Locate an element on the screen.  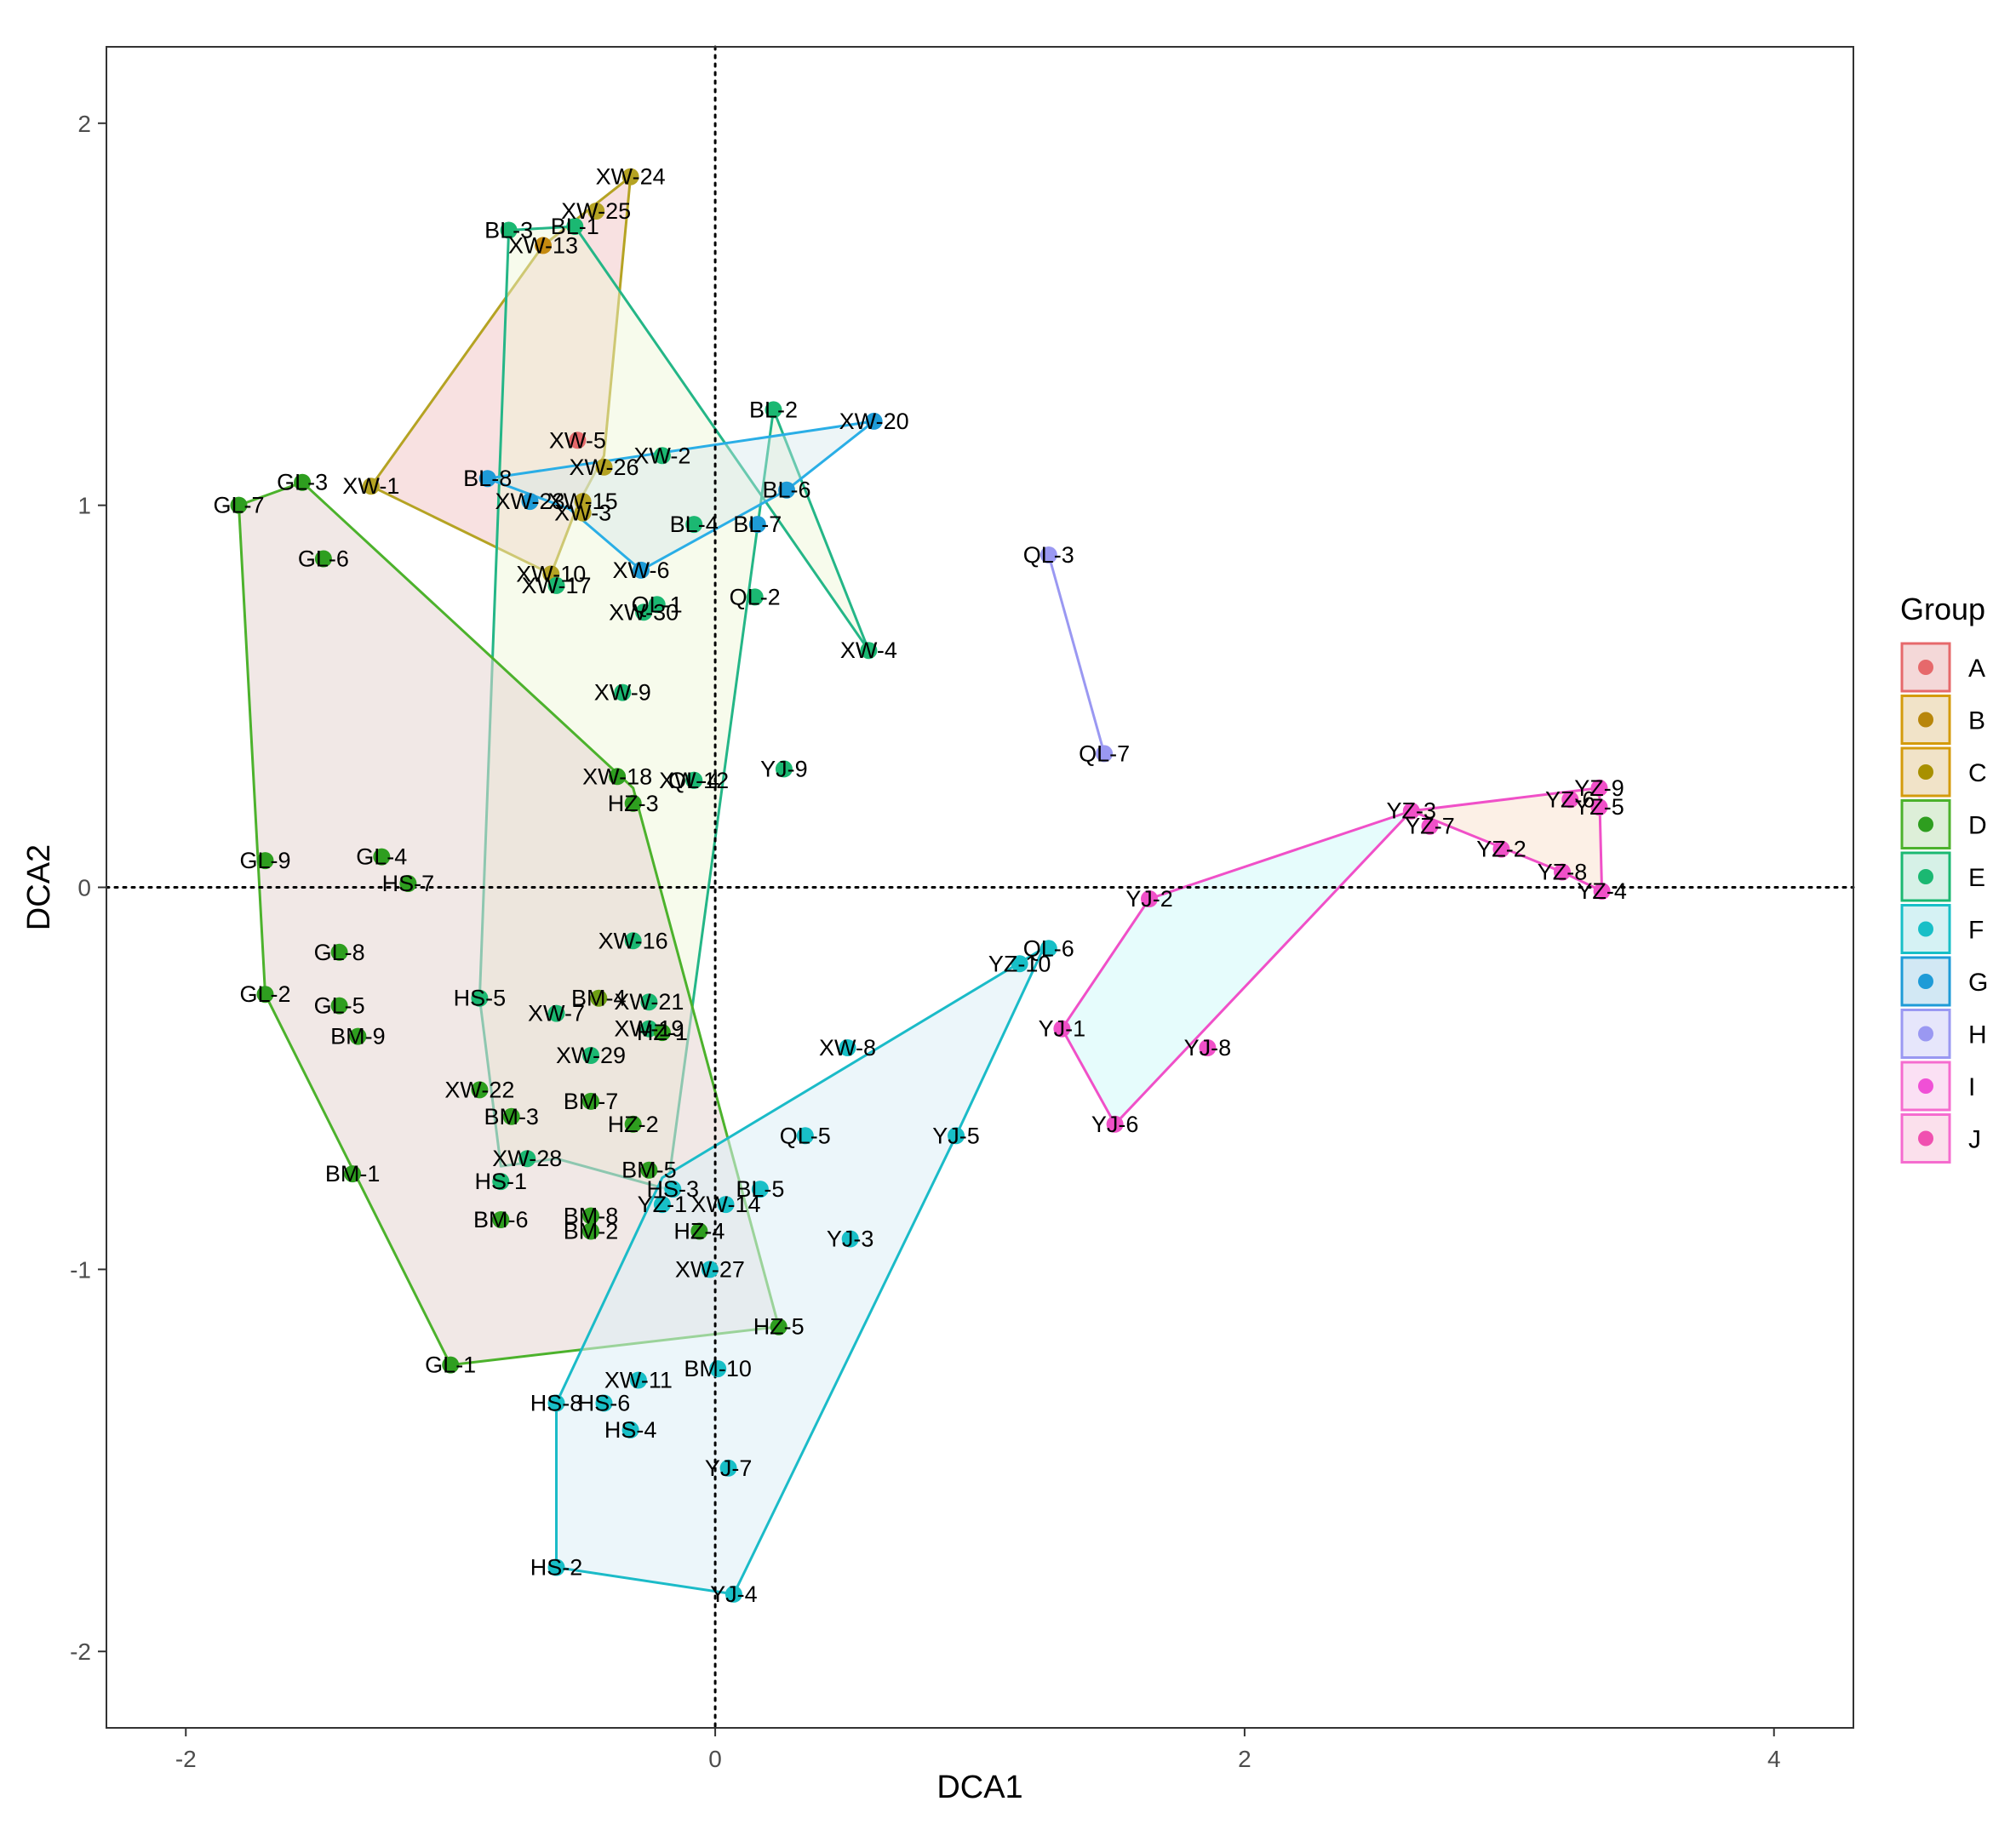
point-label-yz-8: YZ-8 is located at coordinates (1563, 872).